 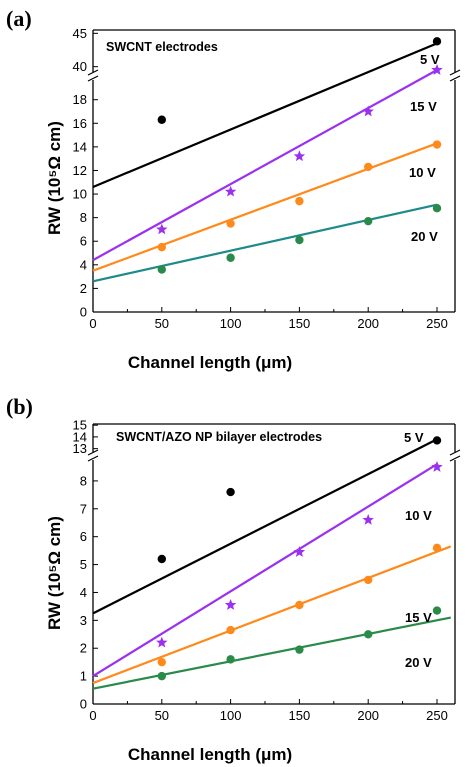 What do you see at coordinates (80, 425) in the screenshot?
I see `panel-b-y-tick-label: 15` at bounding box center [80, 425].